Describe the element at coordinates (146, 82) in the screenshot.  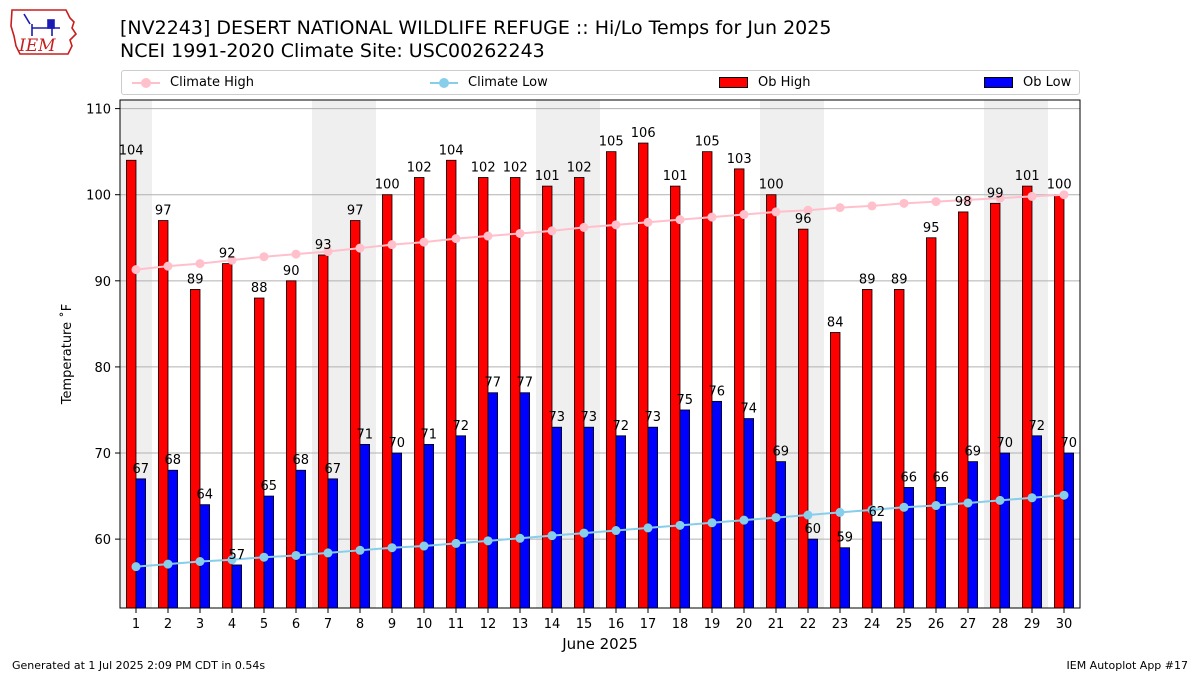
I see `legend-line-icon` at that location.